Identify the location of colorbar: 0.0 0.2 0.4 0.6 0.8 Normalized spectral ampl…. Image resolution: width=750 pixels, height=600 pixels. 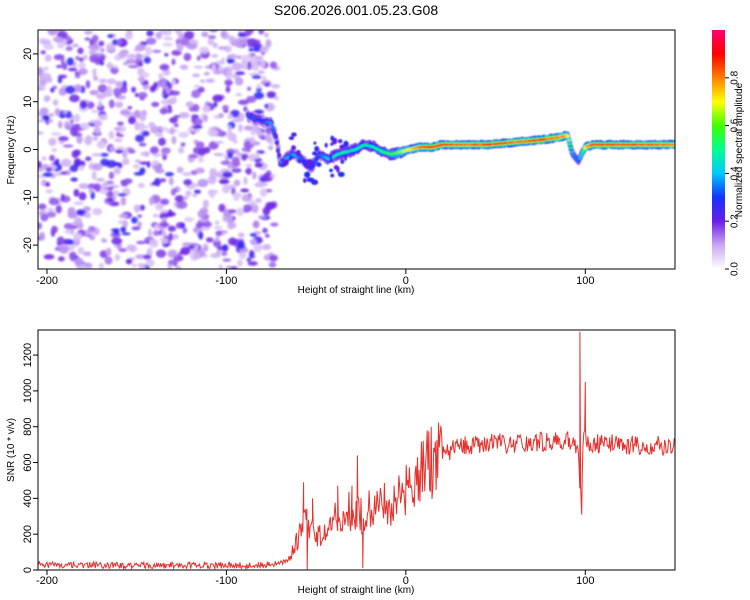
(728, 153).